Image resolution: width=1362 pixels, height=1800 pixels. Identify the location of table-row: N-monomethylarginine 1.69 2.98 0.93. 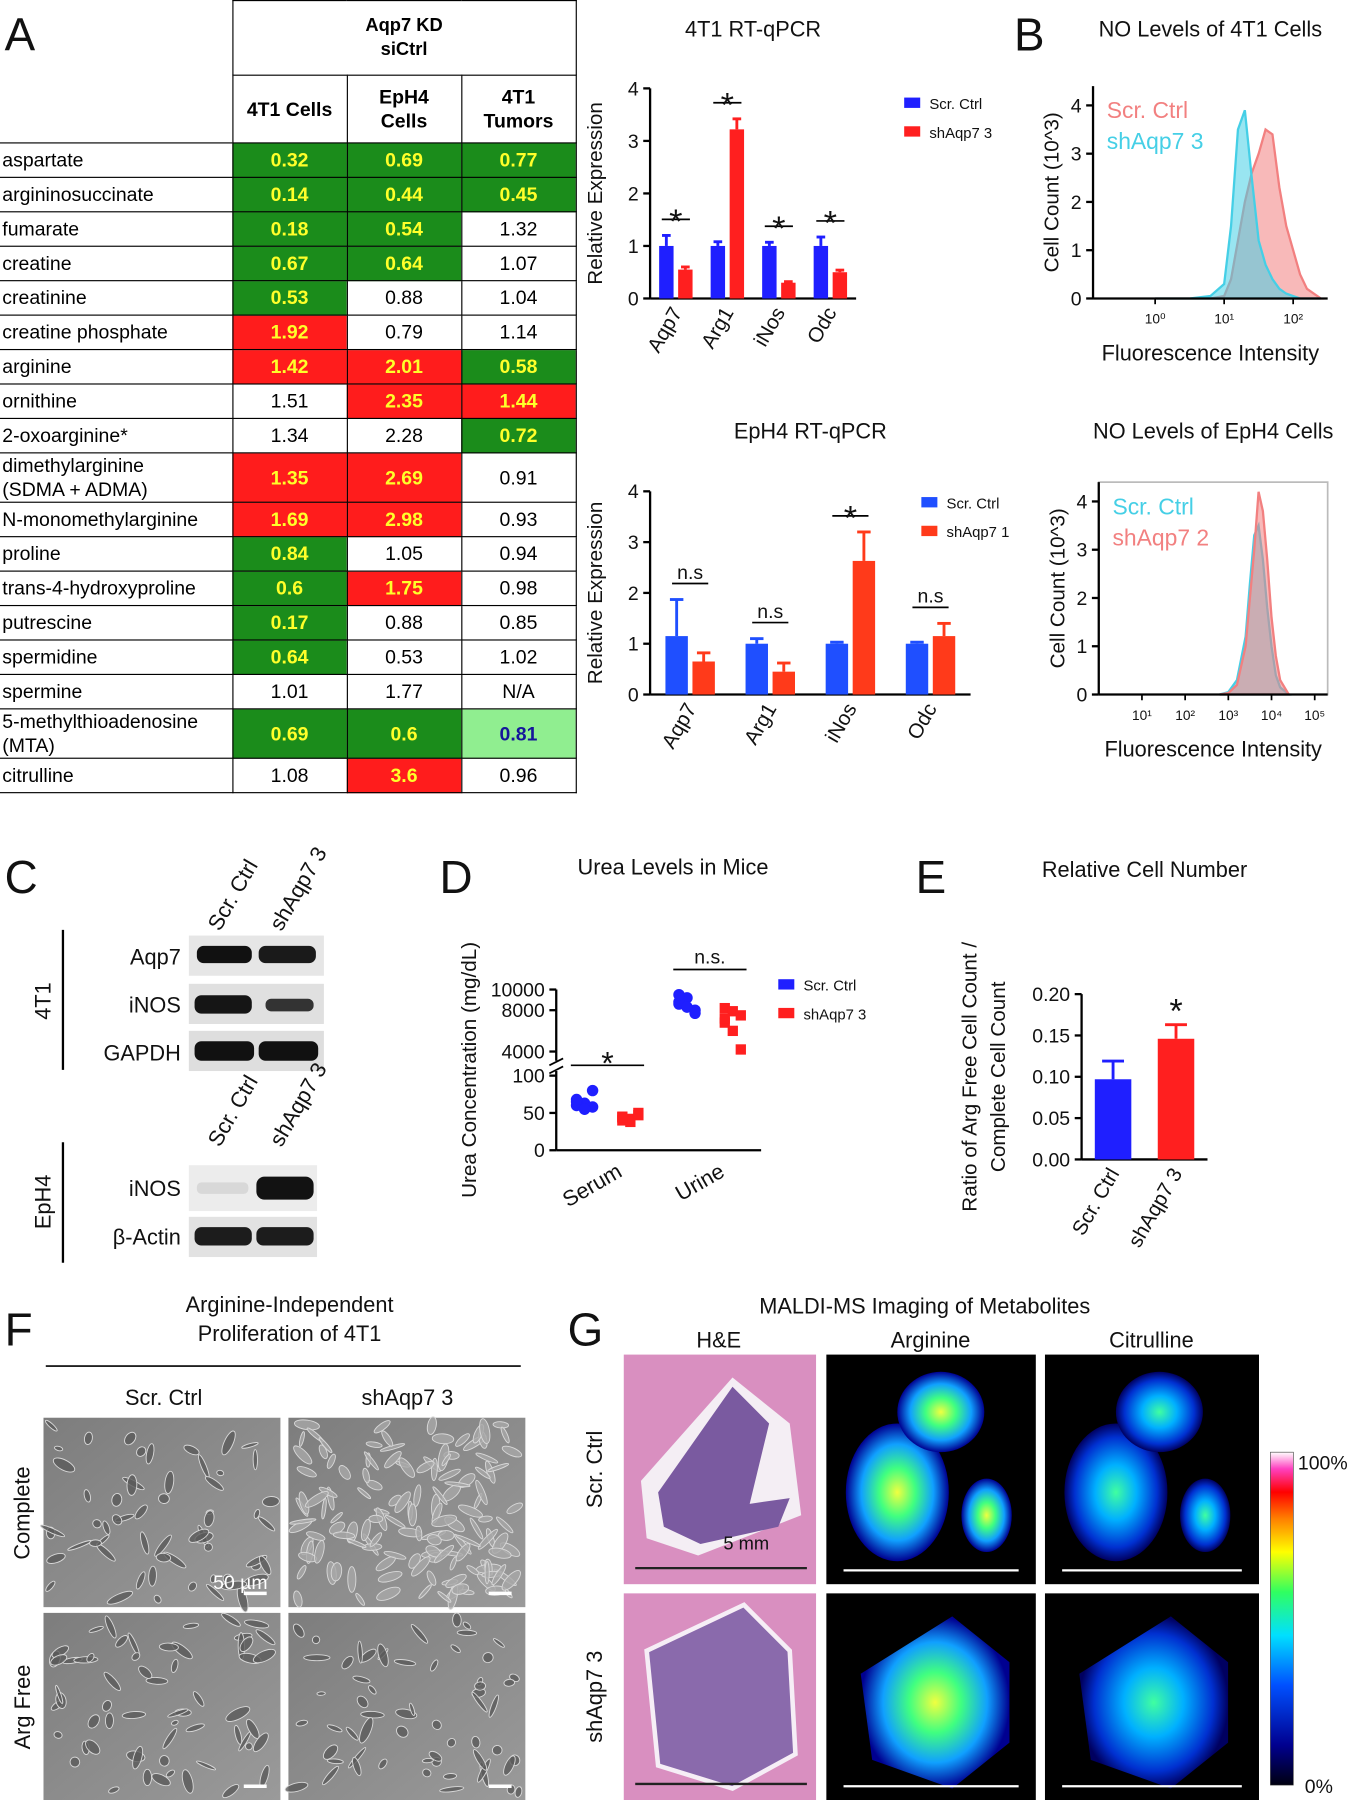
(288, 519).